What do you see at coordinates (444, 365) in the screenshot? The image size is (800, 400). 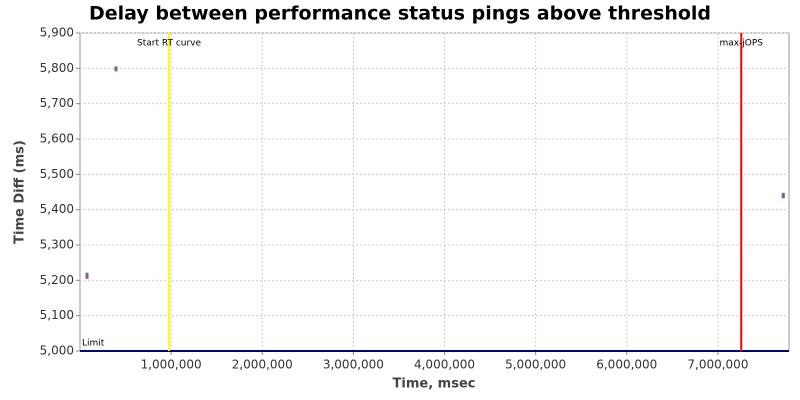 I see `x-tick-label: 4,000,000` at bounding box center [444, 365].